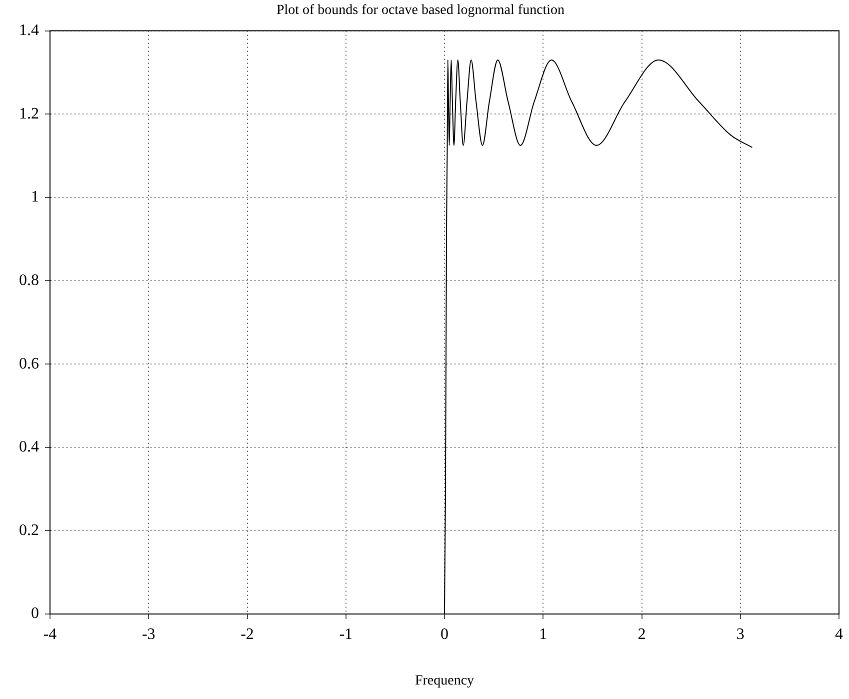 The width and height of the screenshot is (849, 699). What do you see at coordinates (35, 197) in the screenshot?
I see `y-tick-label: 1` at bounding box center [35, 197].